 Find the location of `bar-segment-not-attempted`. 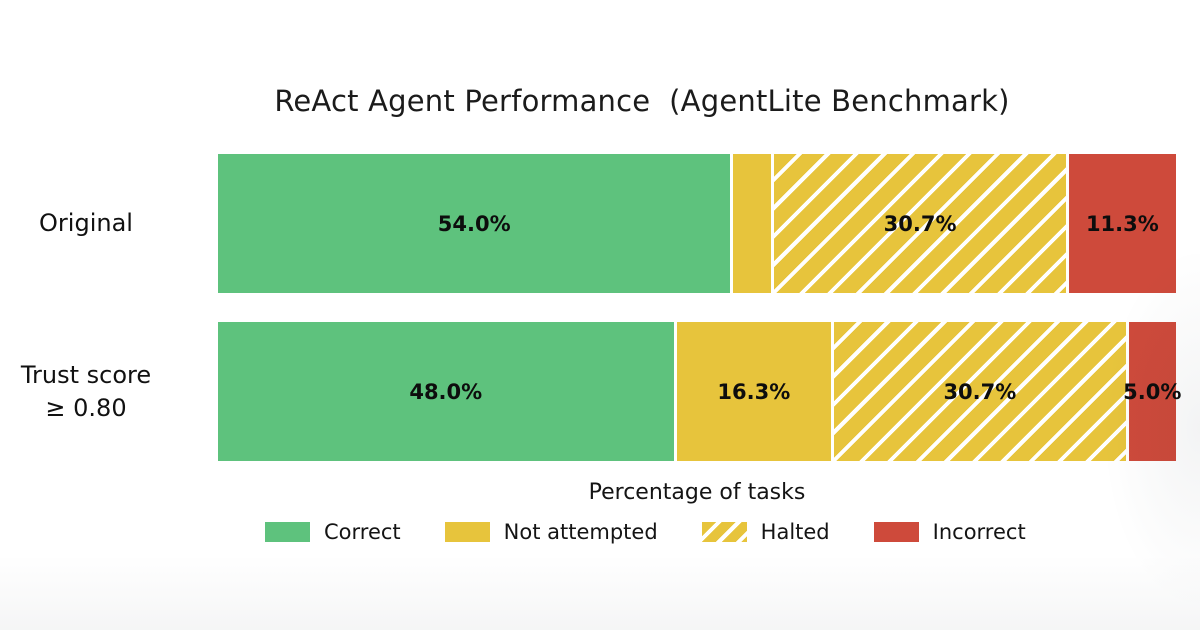

bar-segment-not-attempted is located at coordinates (752, 223).